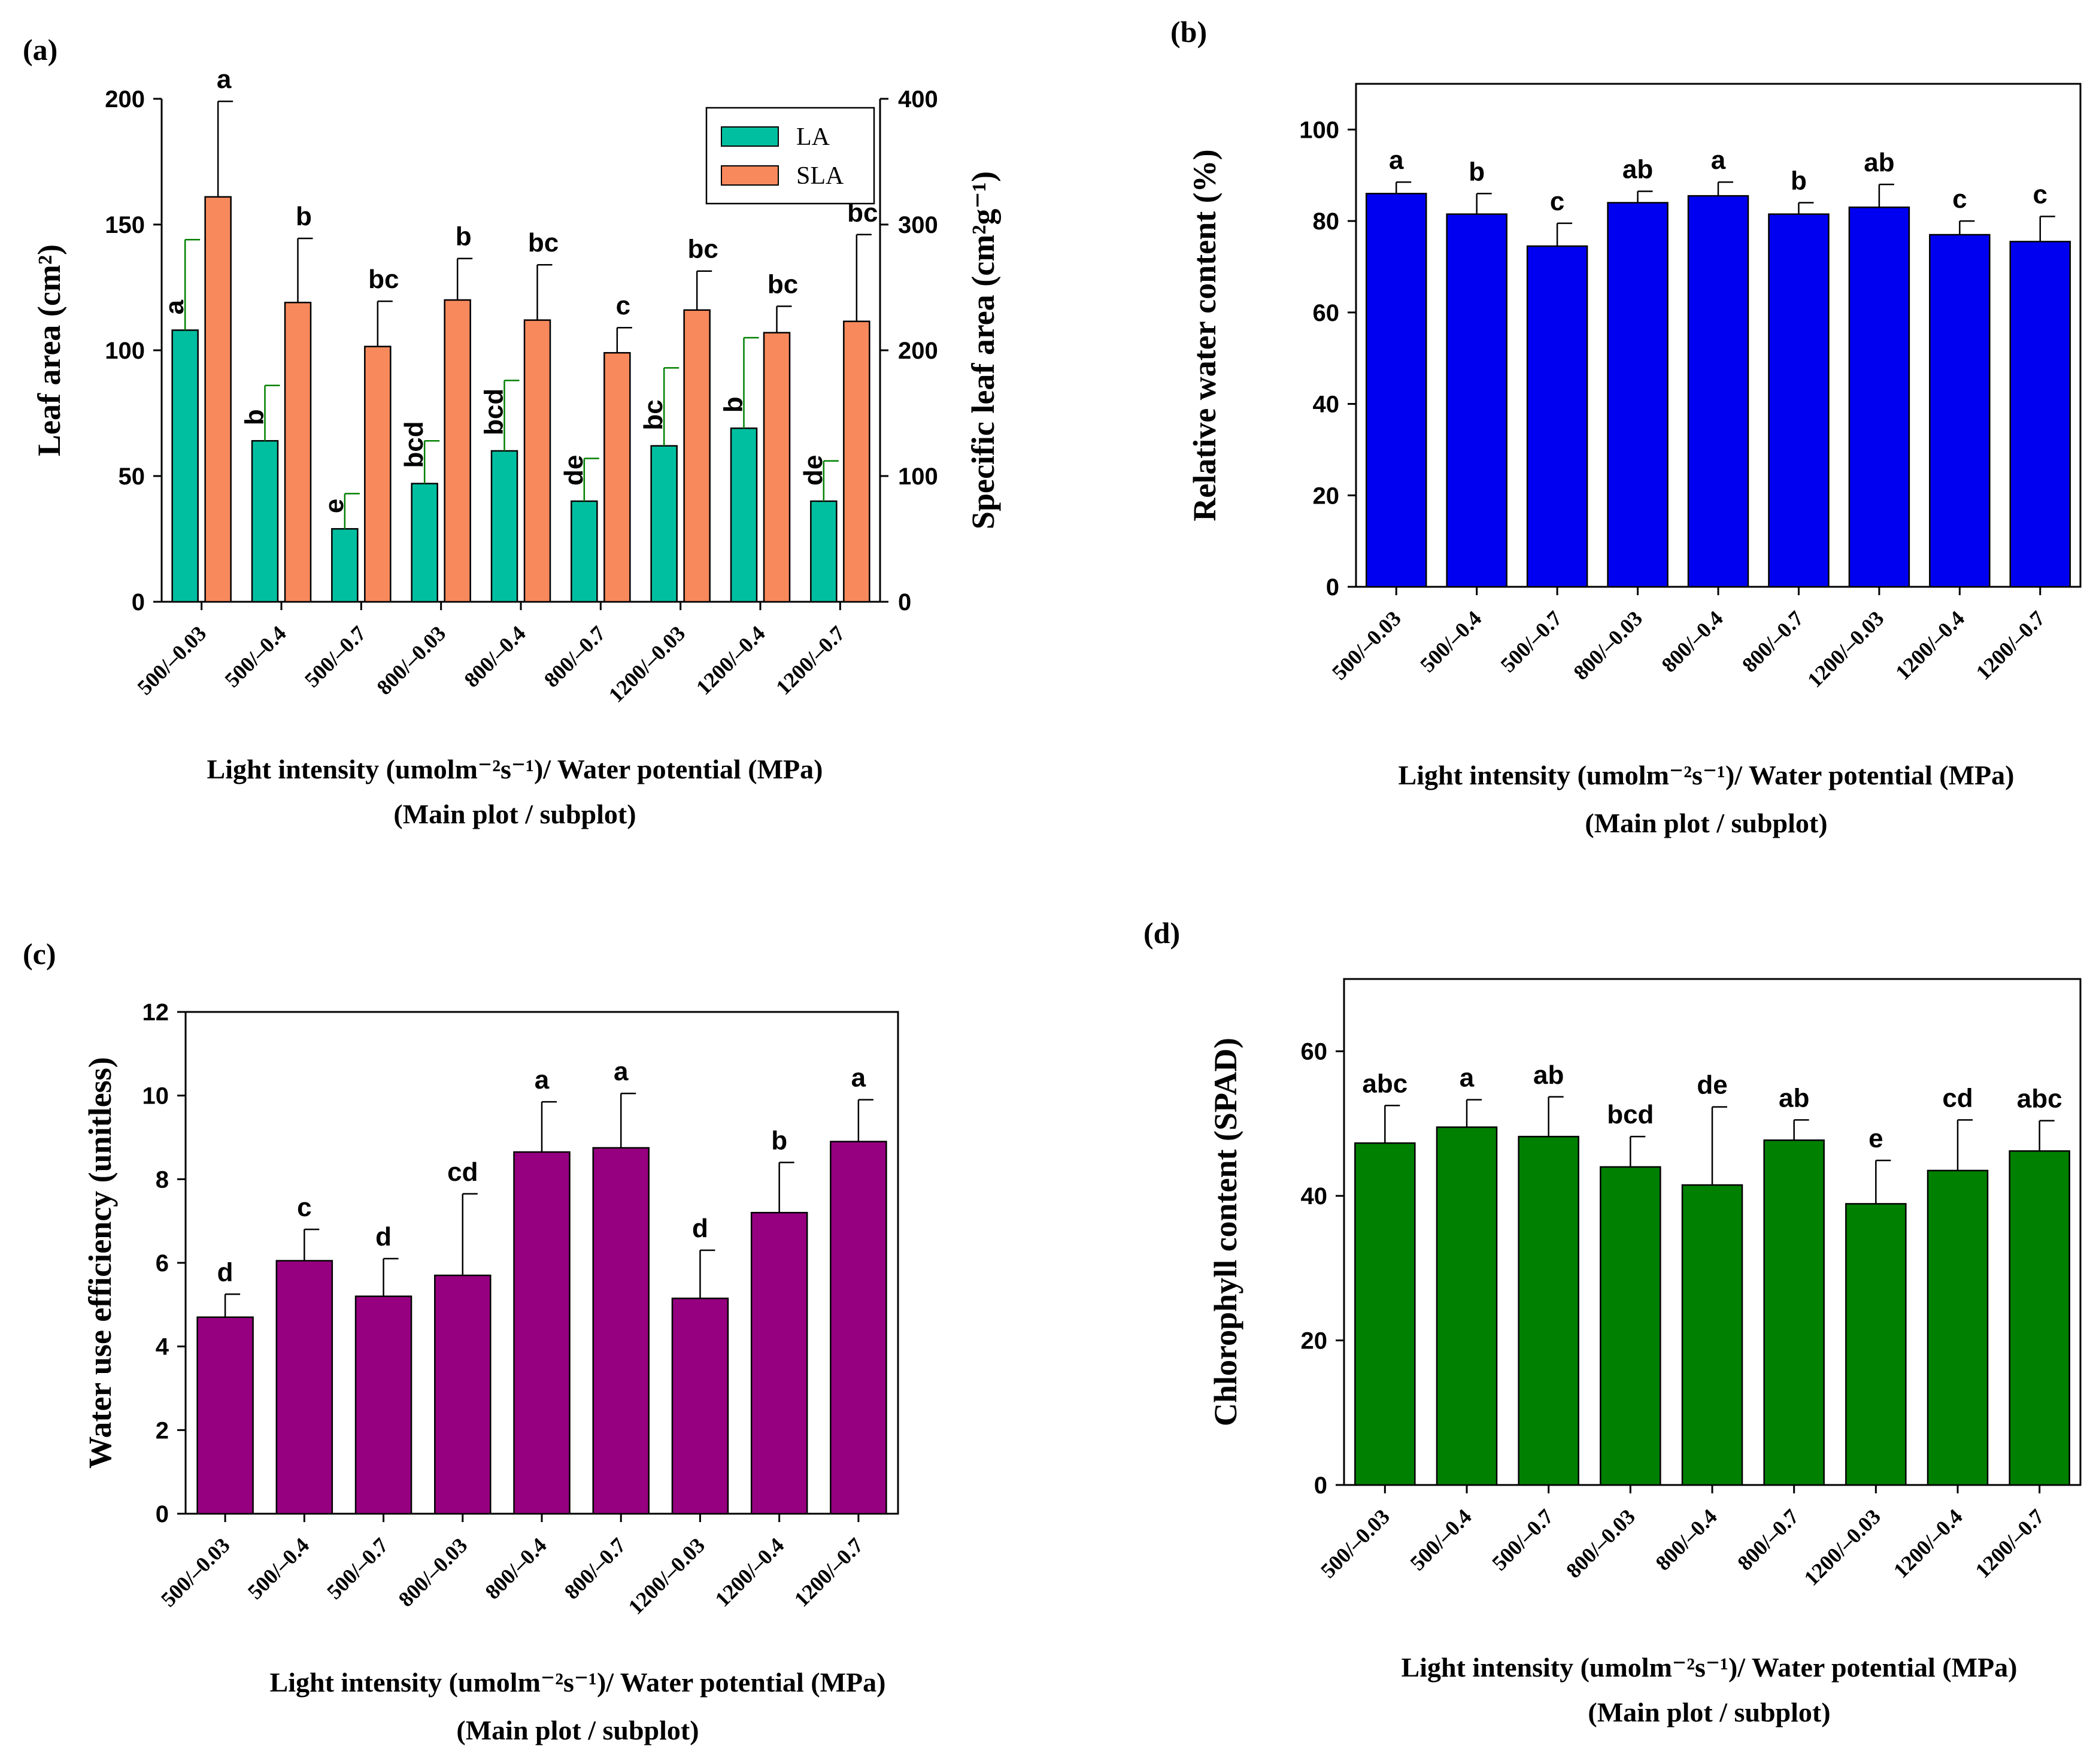  Describe the element at coordinates (918, 476) in the screenshot. I see `y2-tick-label: 100` at that location.